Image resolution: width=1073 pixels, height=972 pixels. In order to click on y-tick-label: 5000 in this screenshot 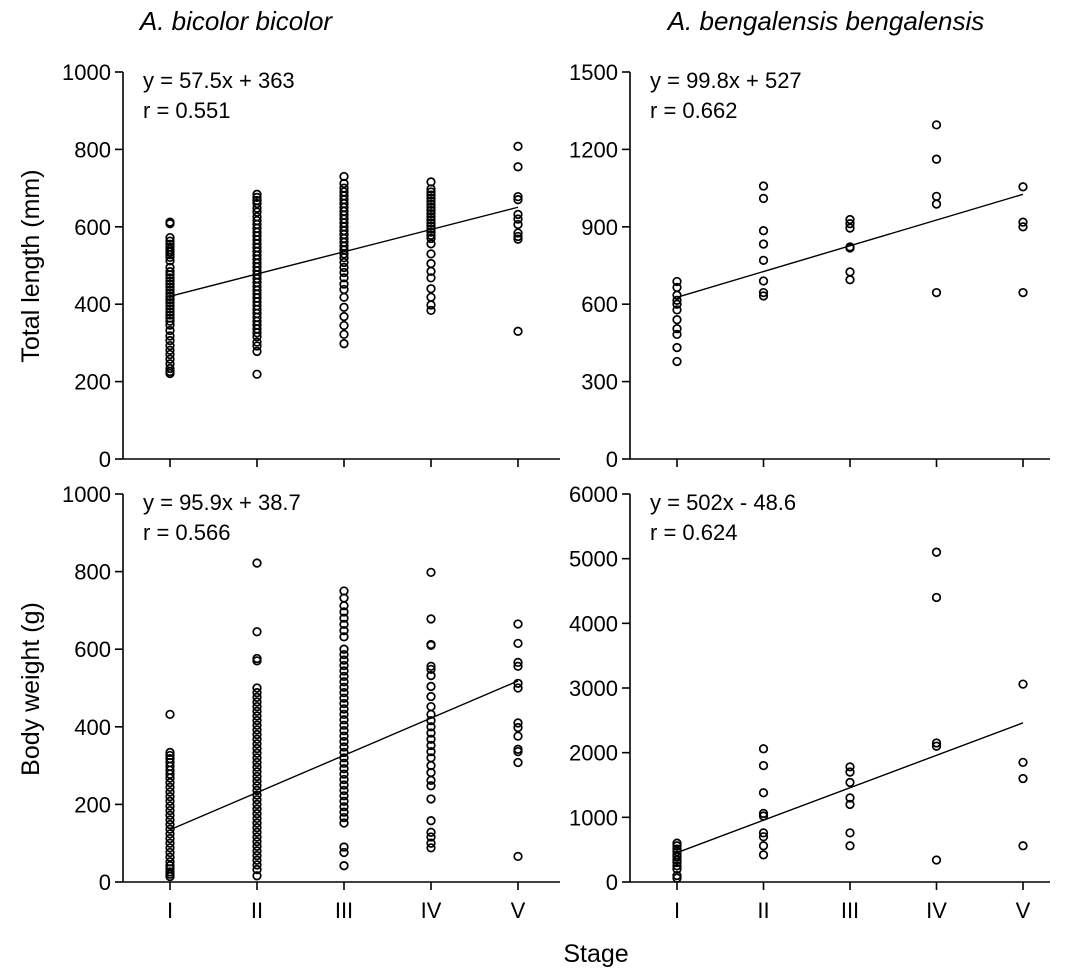, I will do `click(593, 559)`.